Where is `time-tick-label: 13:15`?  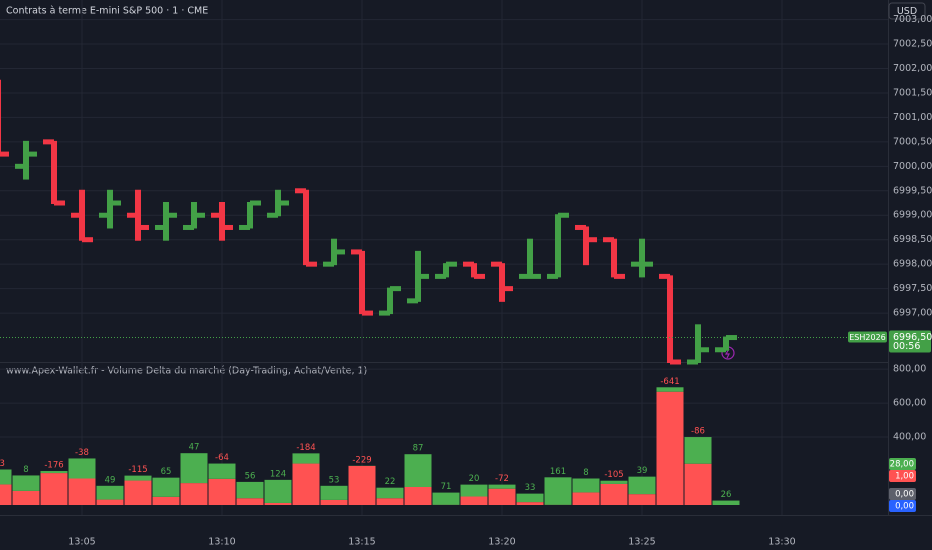
time-tick-label: 13:15 is located at coordinates (361, 542).